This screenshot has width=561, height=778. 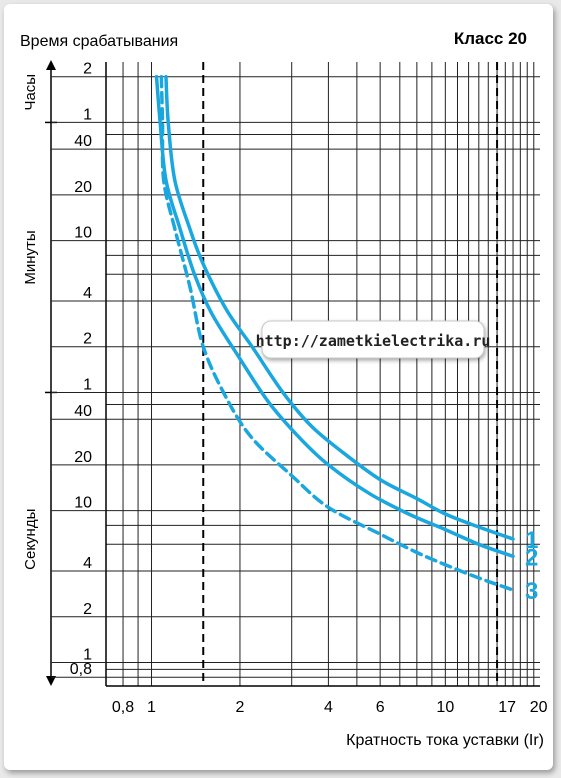 What do you see at coordinates (123, 707) in the screenshot?
I see `x-tick-label: 0,8` at bounding box center [123, 707].